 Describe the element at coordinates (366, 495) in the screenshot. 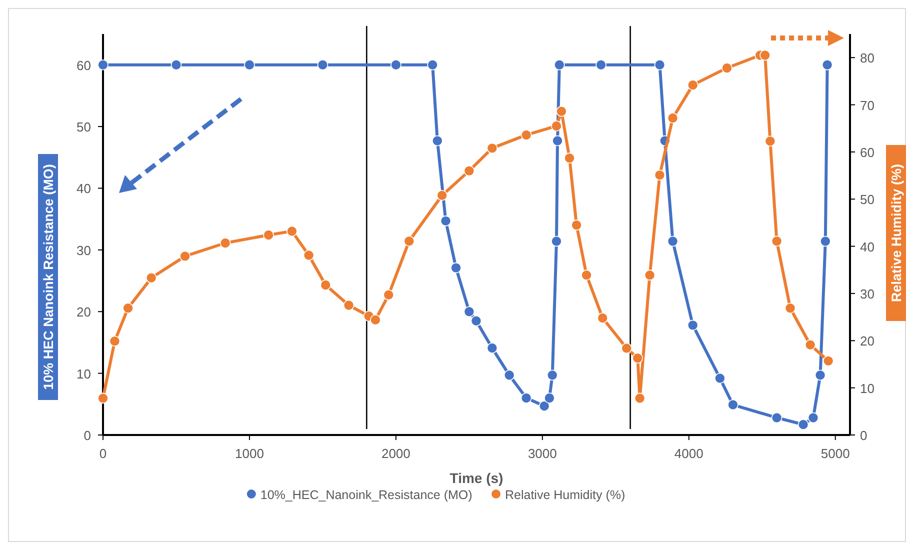

I see `legend-label: 10%_HEC_Nanoink_Resistance (MO)` at that location.